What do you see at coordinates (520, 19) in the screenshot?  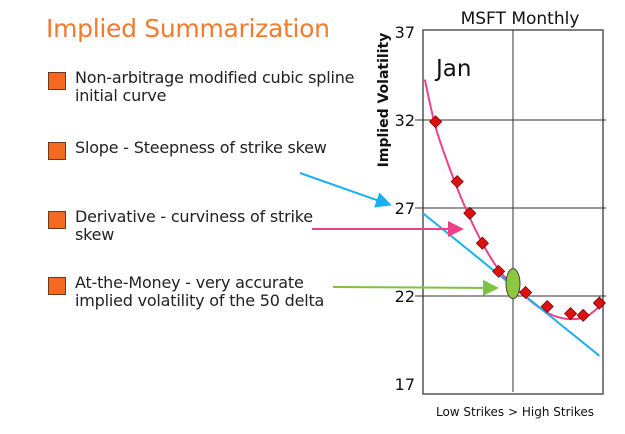 I see `chart-title: MSFT Monthly` at bounding box center [520, 19].